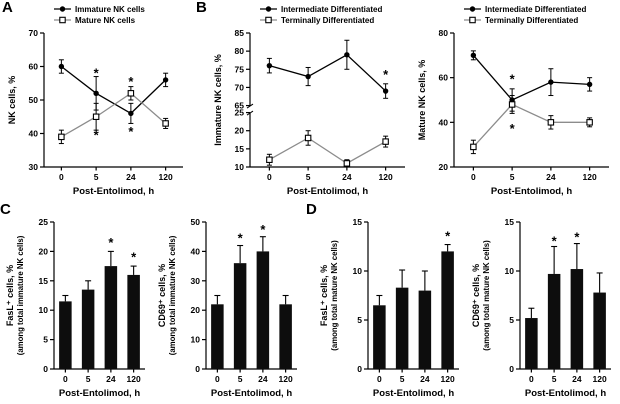 This screenshot has height=404, width=620. Describe the element at coordinates (444, 33) in the screenshot. I see `svg-text: 80` at that location.